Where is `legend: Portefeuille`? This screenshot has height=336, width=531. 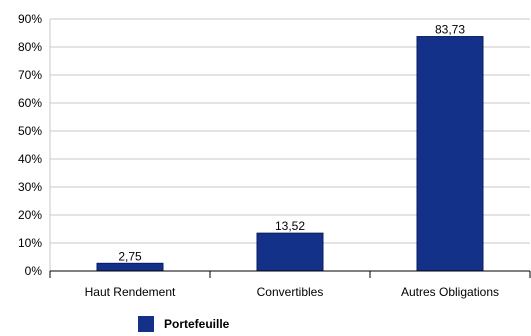
legend: Portefeuille is located at coordinates (183, 324).